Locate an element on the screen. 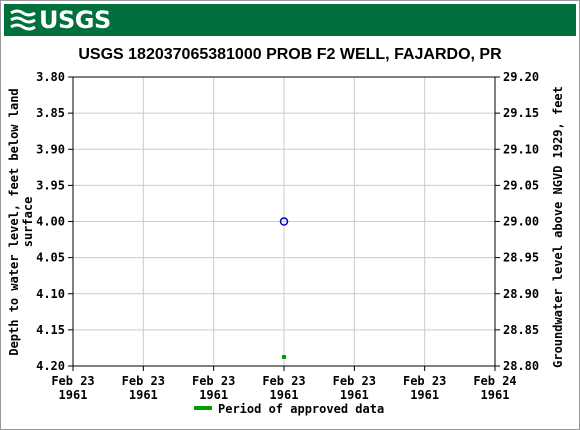 This screenshot has height=430, width=580. y-left-tick-label: 4.10 is located at coordinates (50, 294).